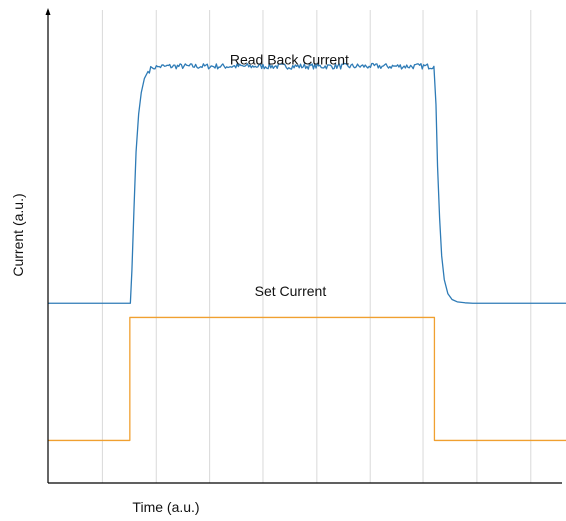 This screenshot has height=521, width=566. Describe the element at coordinates (18, 234) in the screenshot. I see `y-axis-title: Current (a.u.)` at that location.